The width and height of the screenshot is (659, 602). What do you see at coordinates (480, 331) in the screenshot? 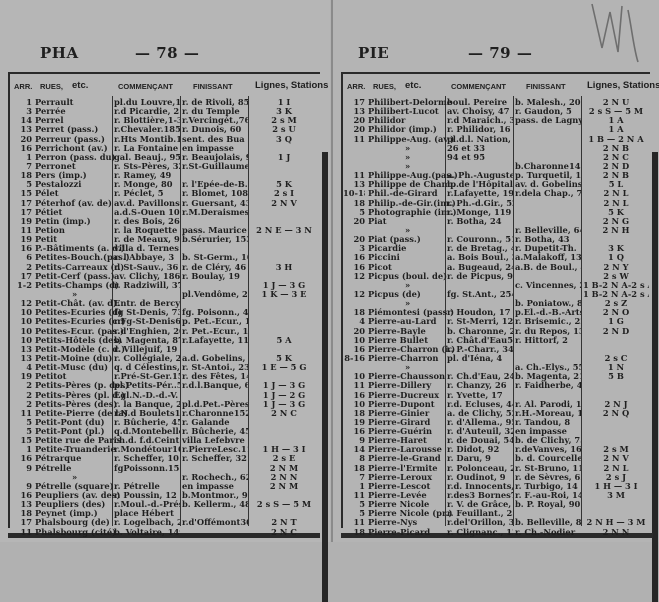
I see `start-point: b. Charonne, 22` at bounding box center [480, 331].